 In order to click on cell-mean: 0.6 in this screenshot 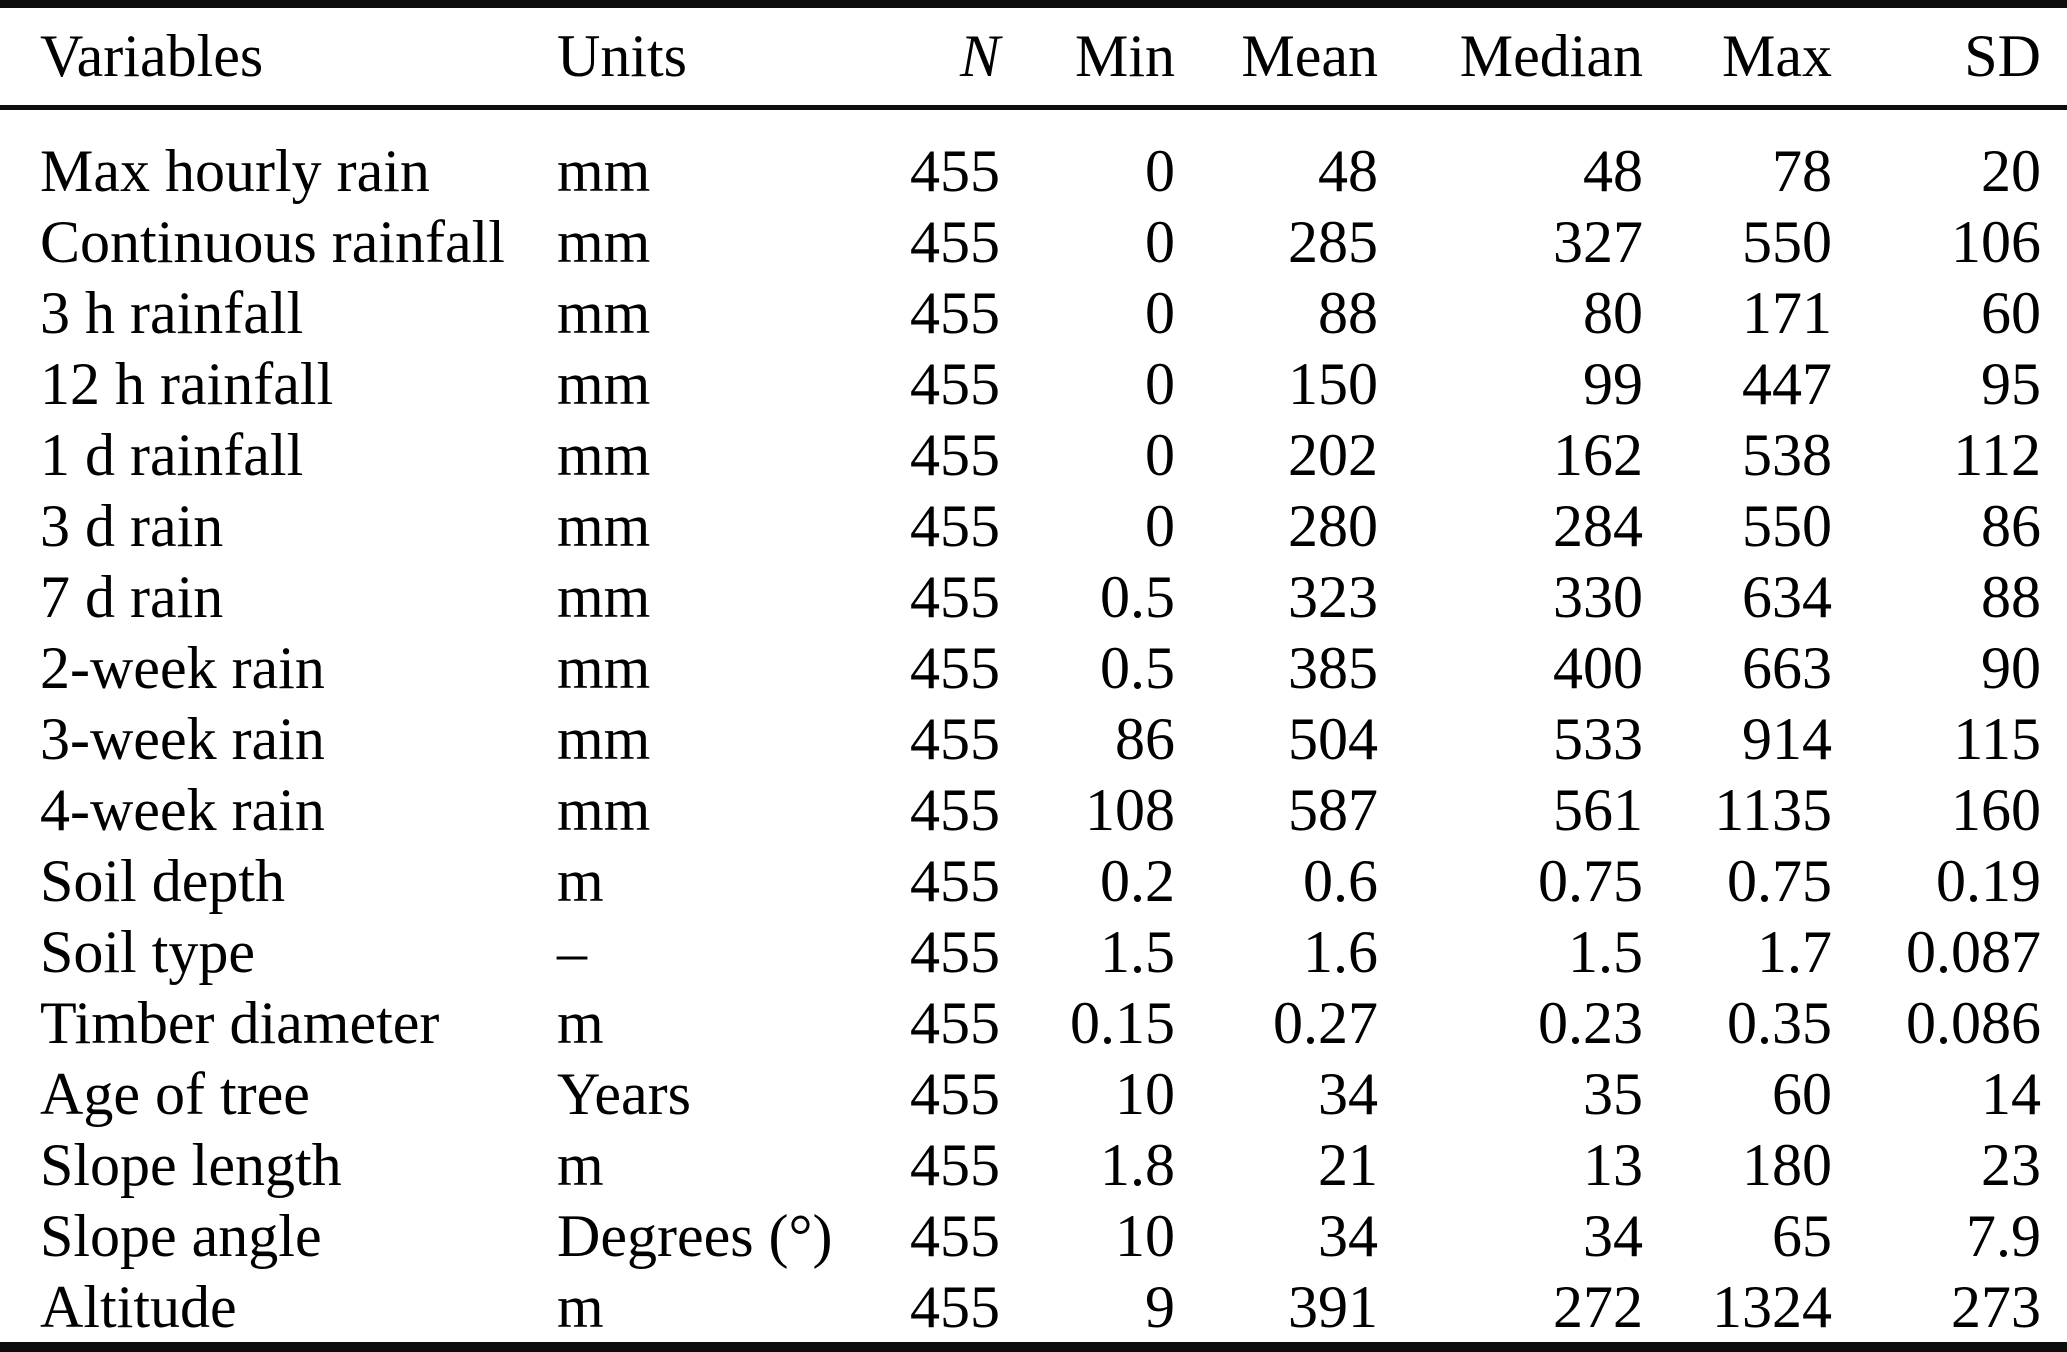, I will do `click(1340, 880)`.